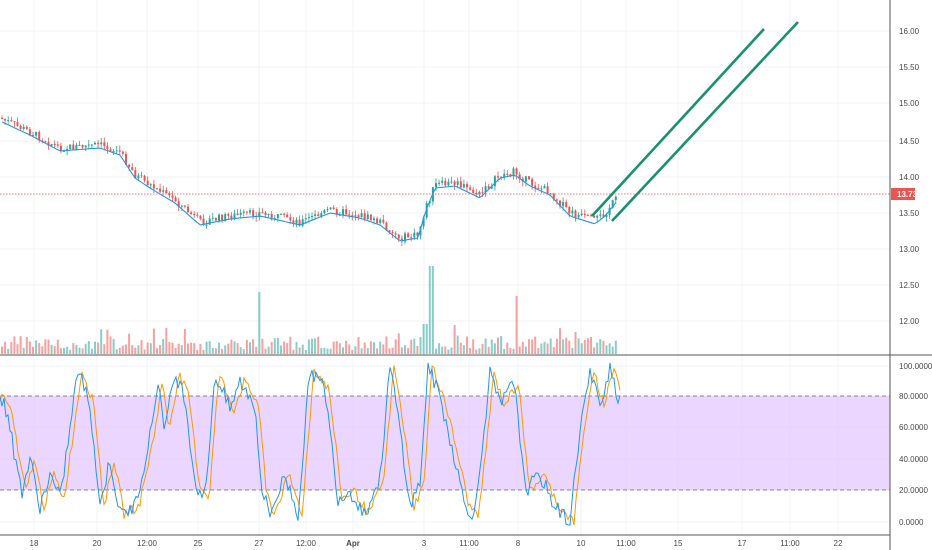 The image size is (932, 550). Describe the element at coordinates (907, 194) in the screenshot. I see `current-price-label: 13.73` at that location.